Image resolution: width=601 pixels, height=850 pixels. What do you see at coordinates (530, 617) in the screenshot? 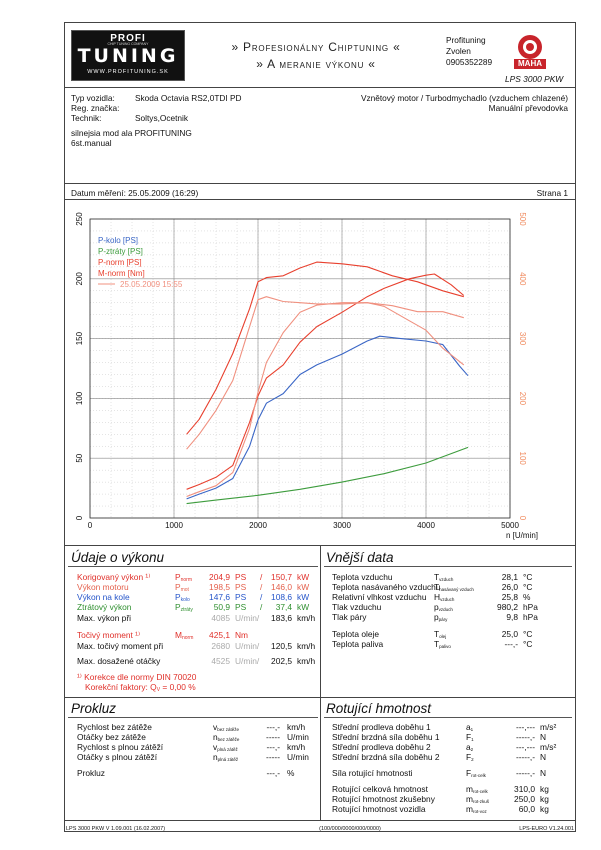
I see `row-unit: hPa` at bounding box center [530, 617].